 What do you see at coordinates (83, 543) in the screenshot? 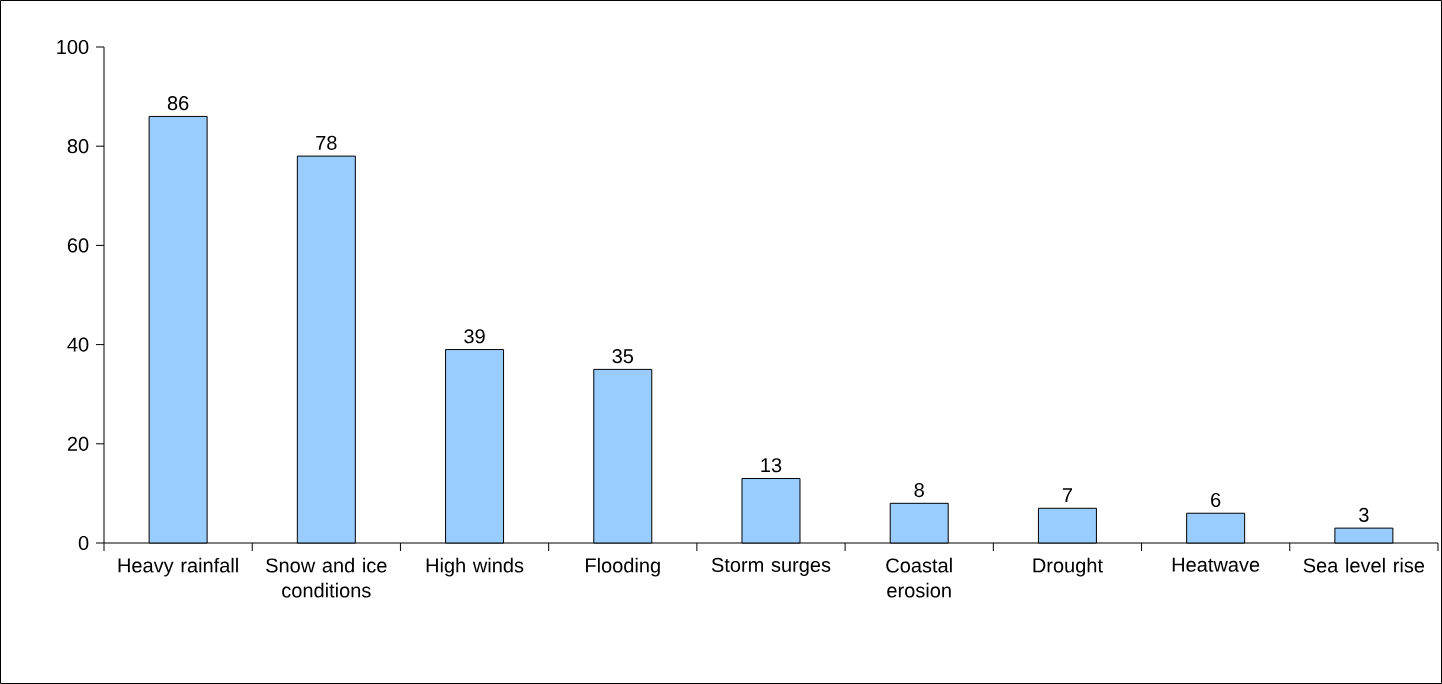
I see `y-tick-label: 0` at bounding box center [83, 543].